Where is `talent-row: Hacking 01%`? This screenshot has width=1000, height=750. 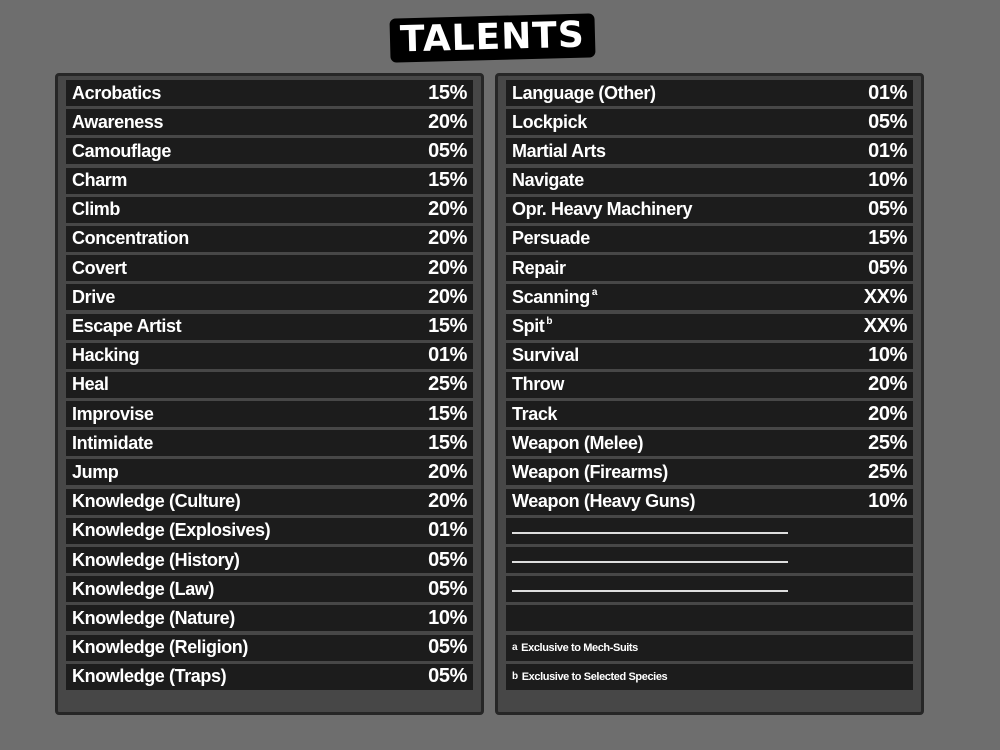 talent-row: Hacking 01% is located at coordinates (269, 355).